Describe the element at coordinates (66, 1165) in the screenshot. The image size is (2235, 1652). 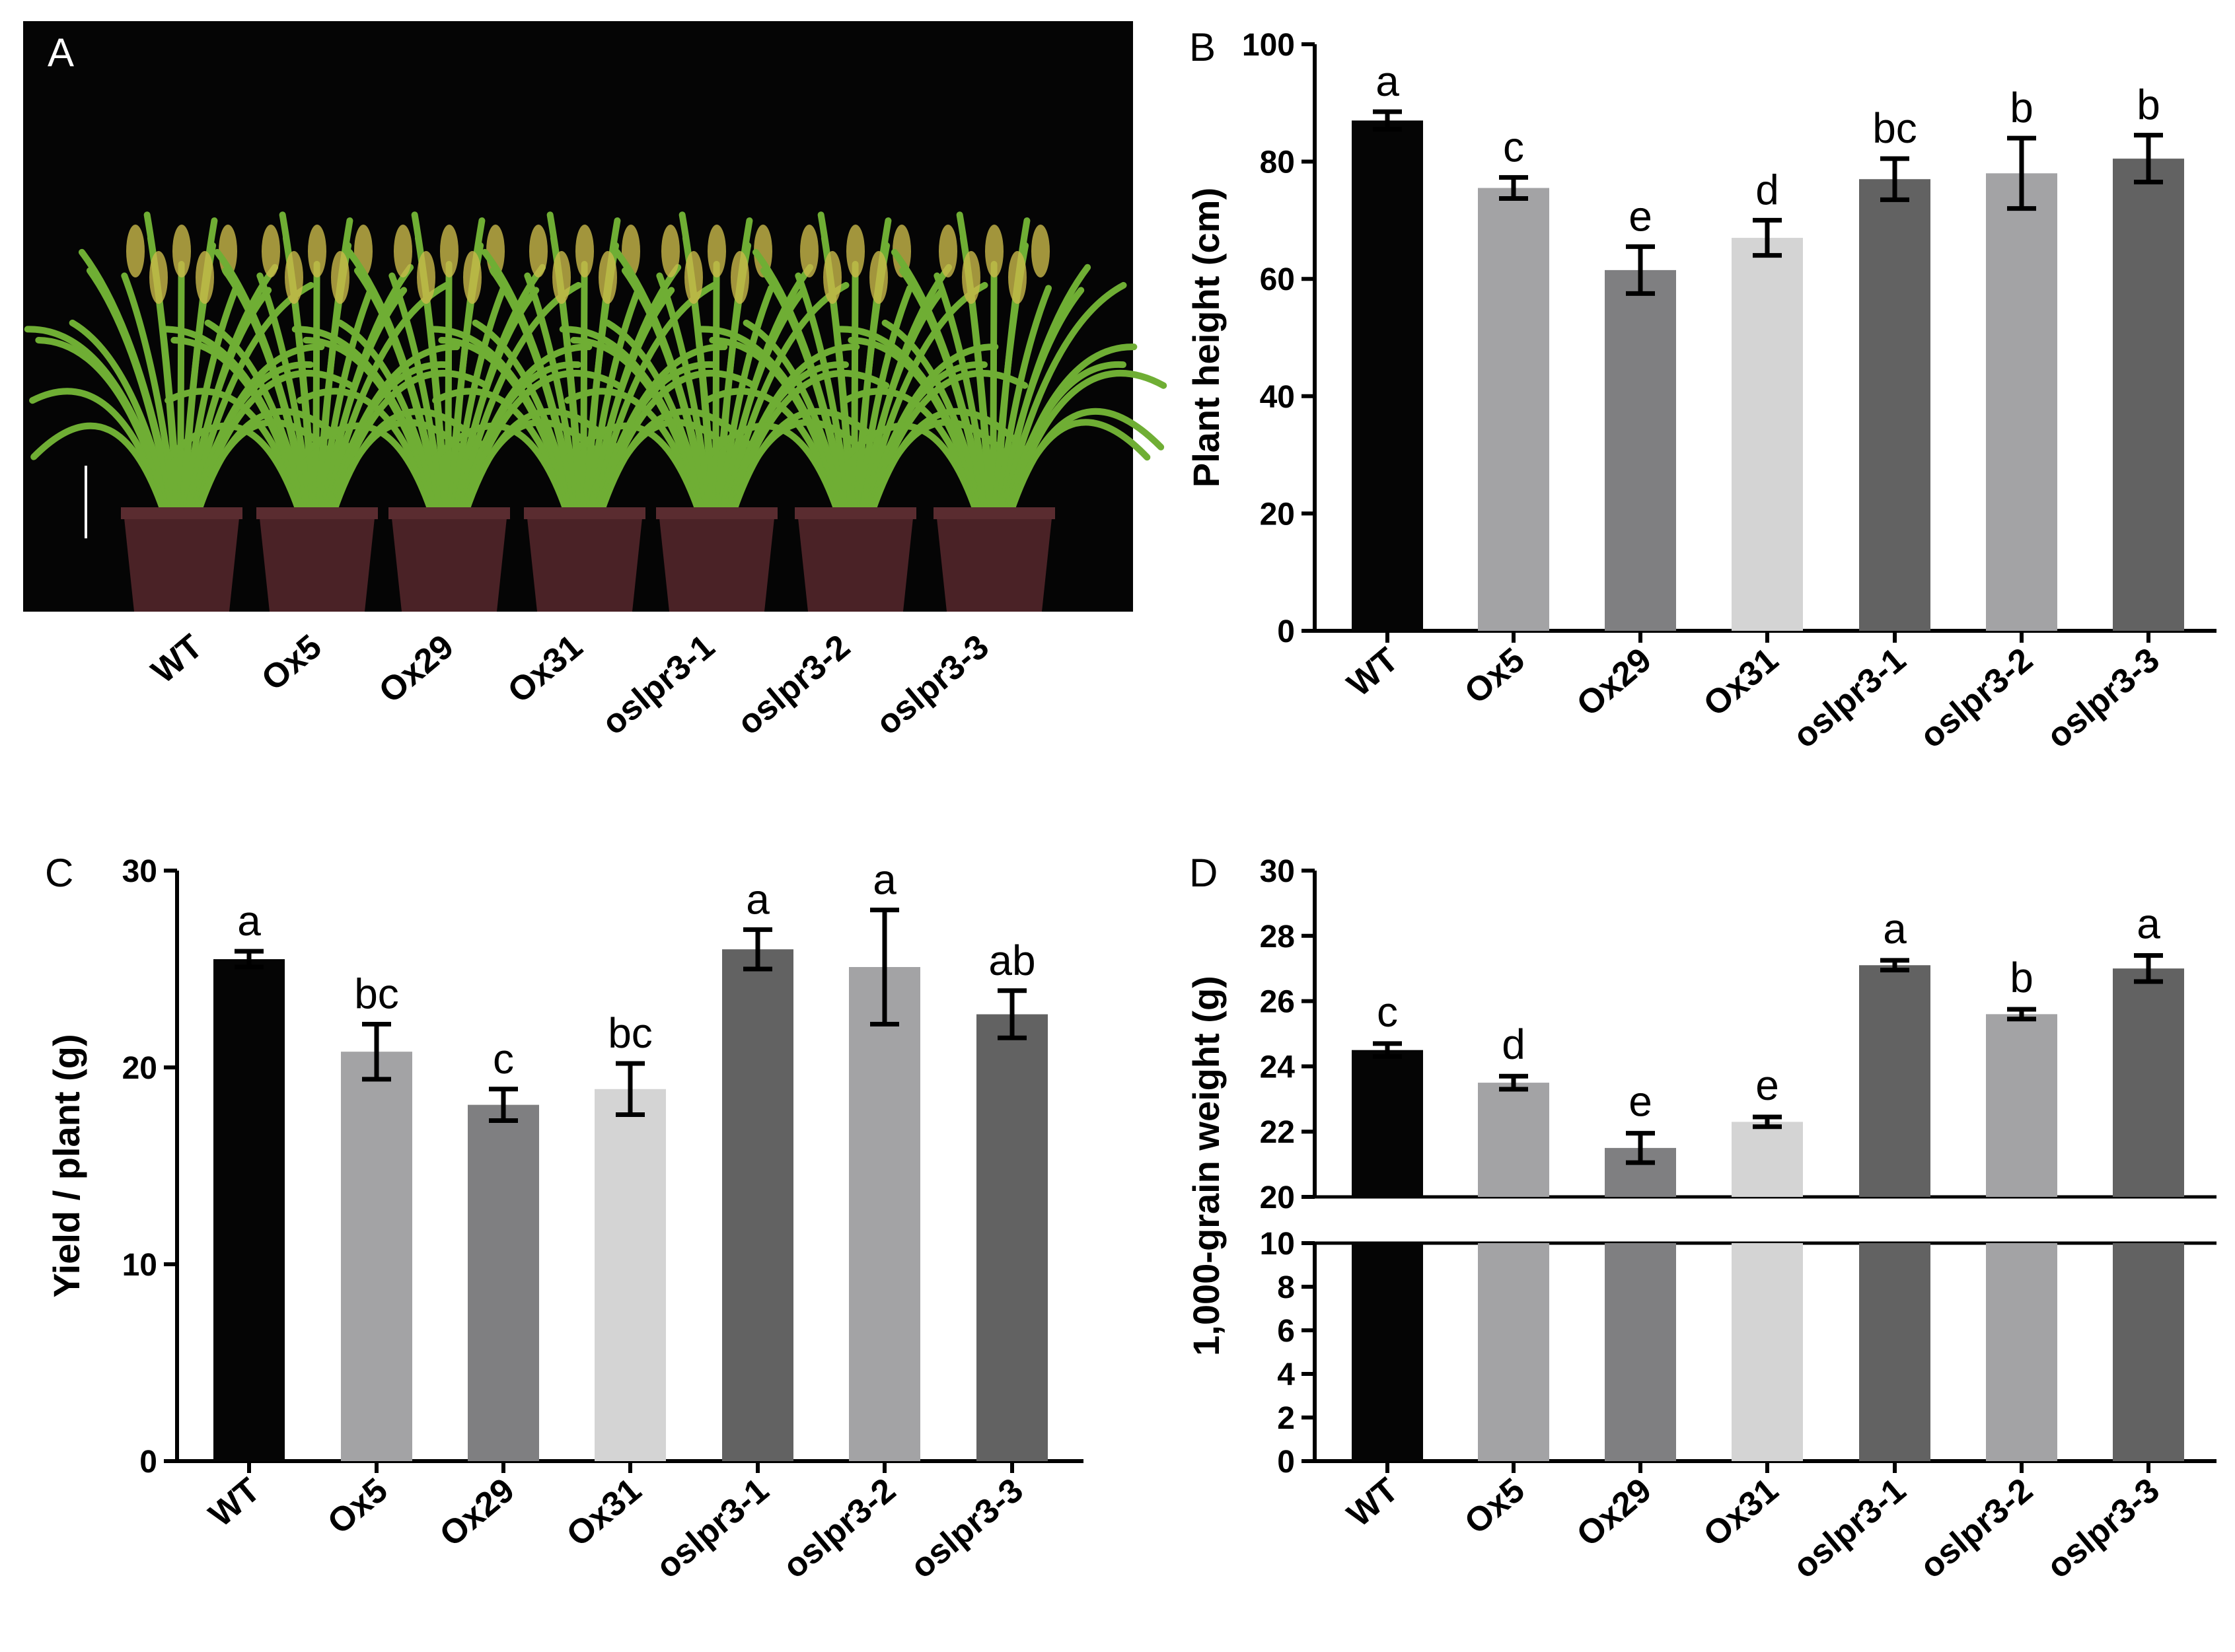
I see `y-axis-label: Yield / plant (g)` at that location.